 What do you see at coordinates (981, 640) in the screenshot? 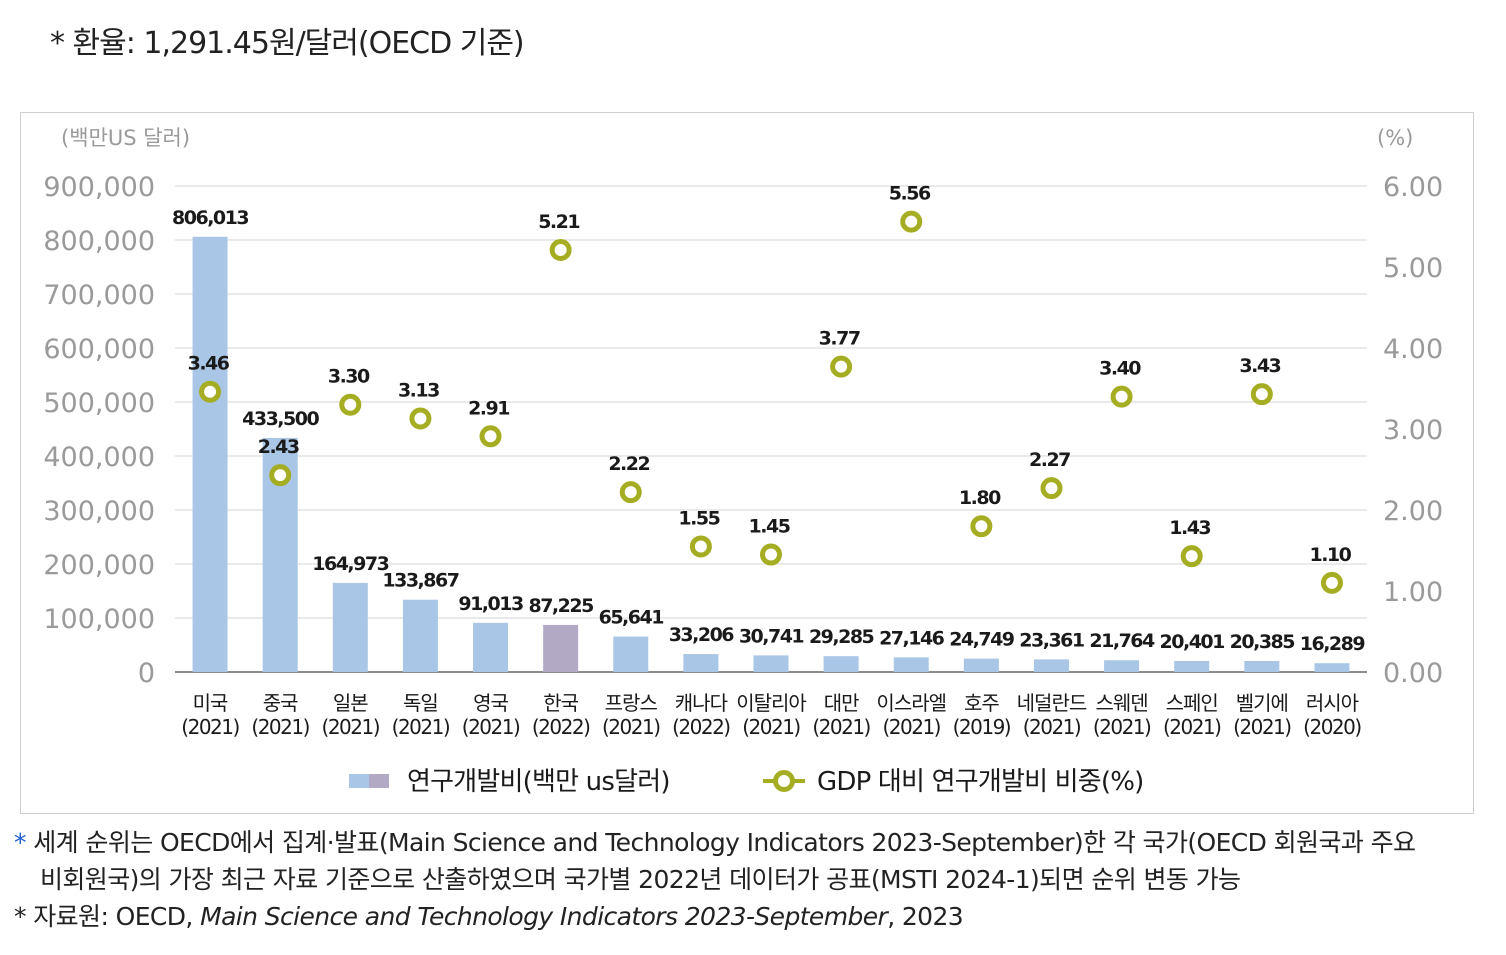
I see `bar-value-label: 24,749` at bounding box center [981, 640].